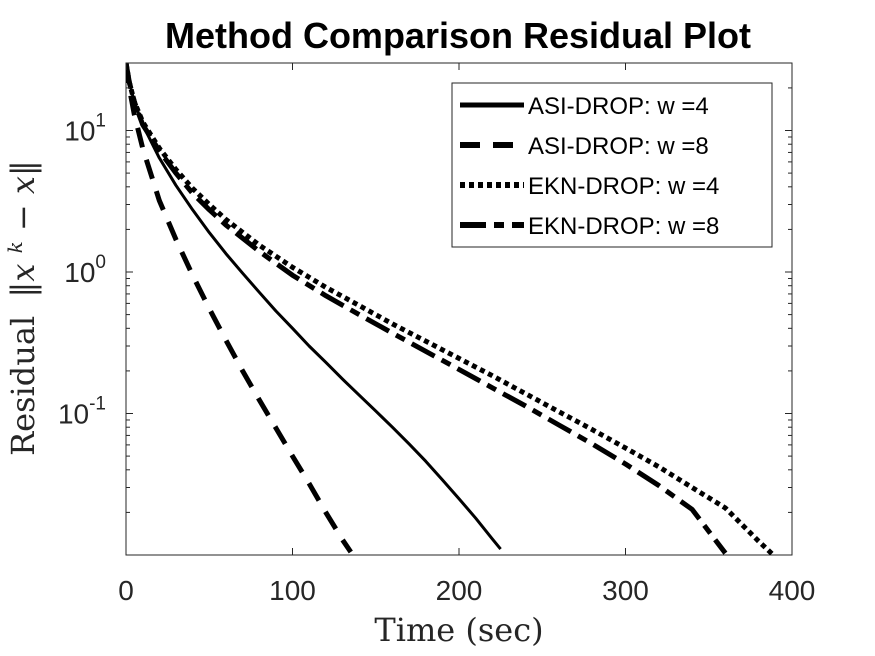 This screenshot has height=656, width=875. I want to click on x-tick-label: 400, so click(792, 590).